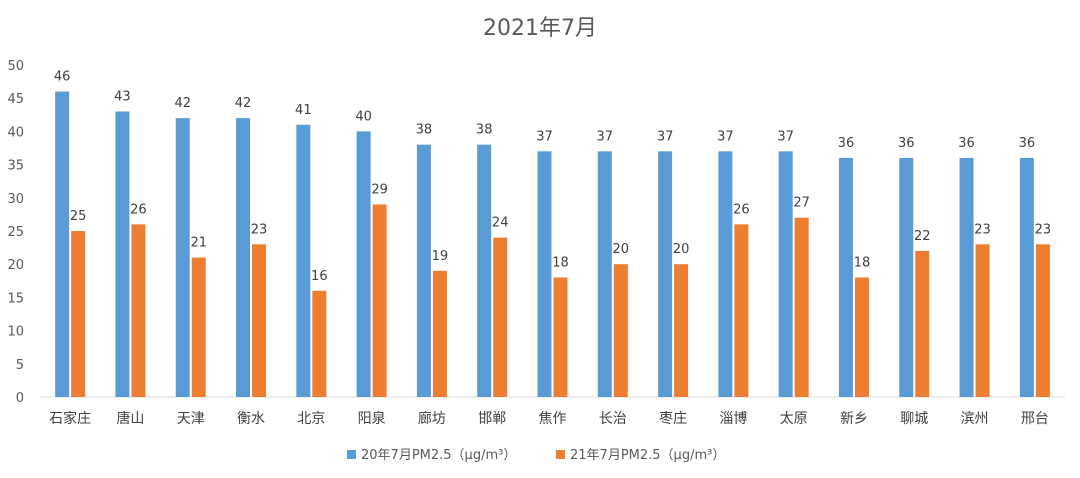  Describe the element at coordinates (914, 419) in the screenshot. I see `x-tick-label: 聊城` at that location.